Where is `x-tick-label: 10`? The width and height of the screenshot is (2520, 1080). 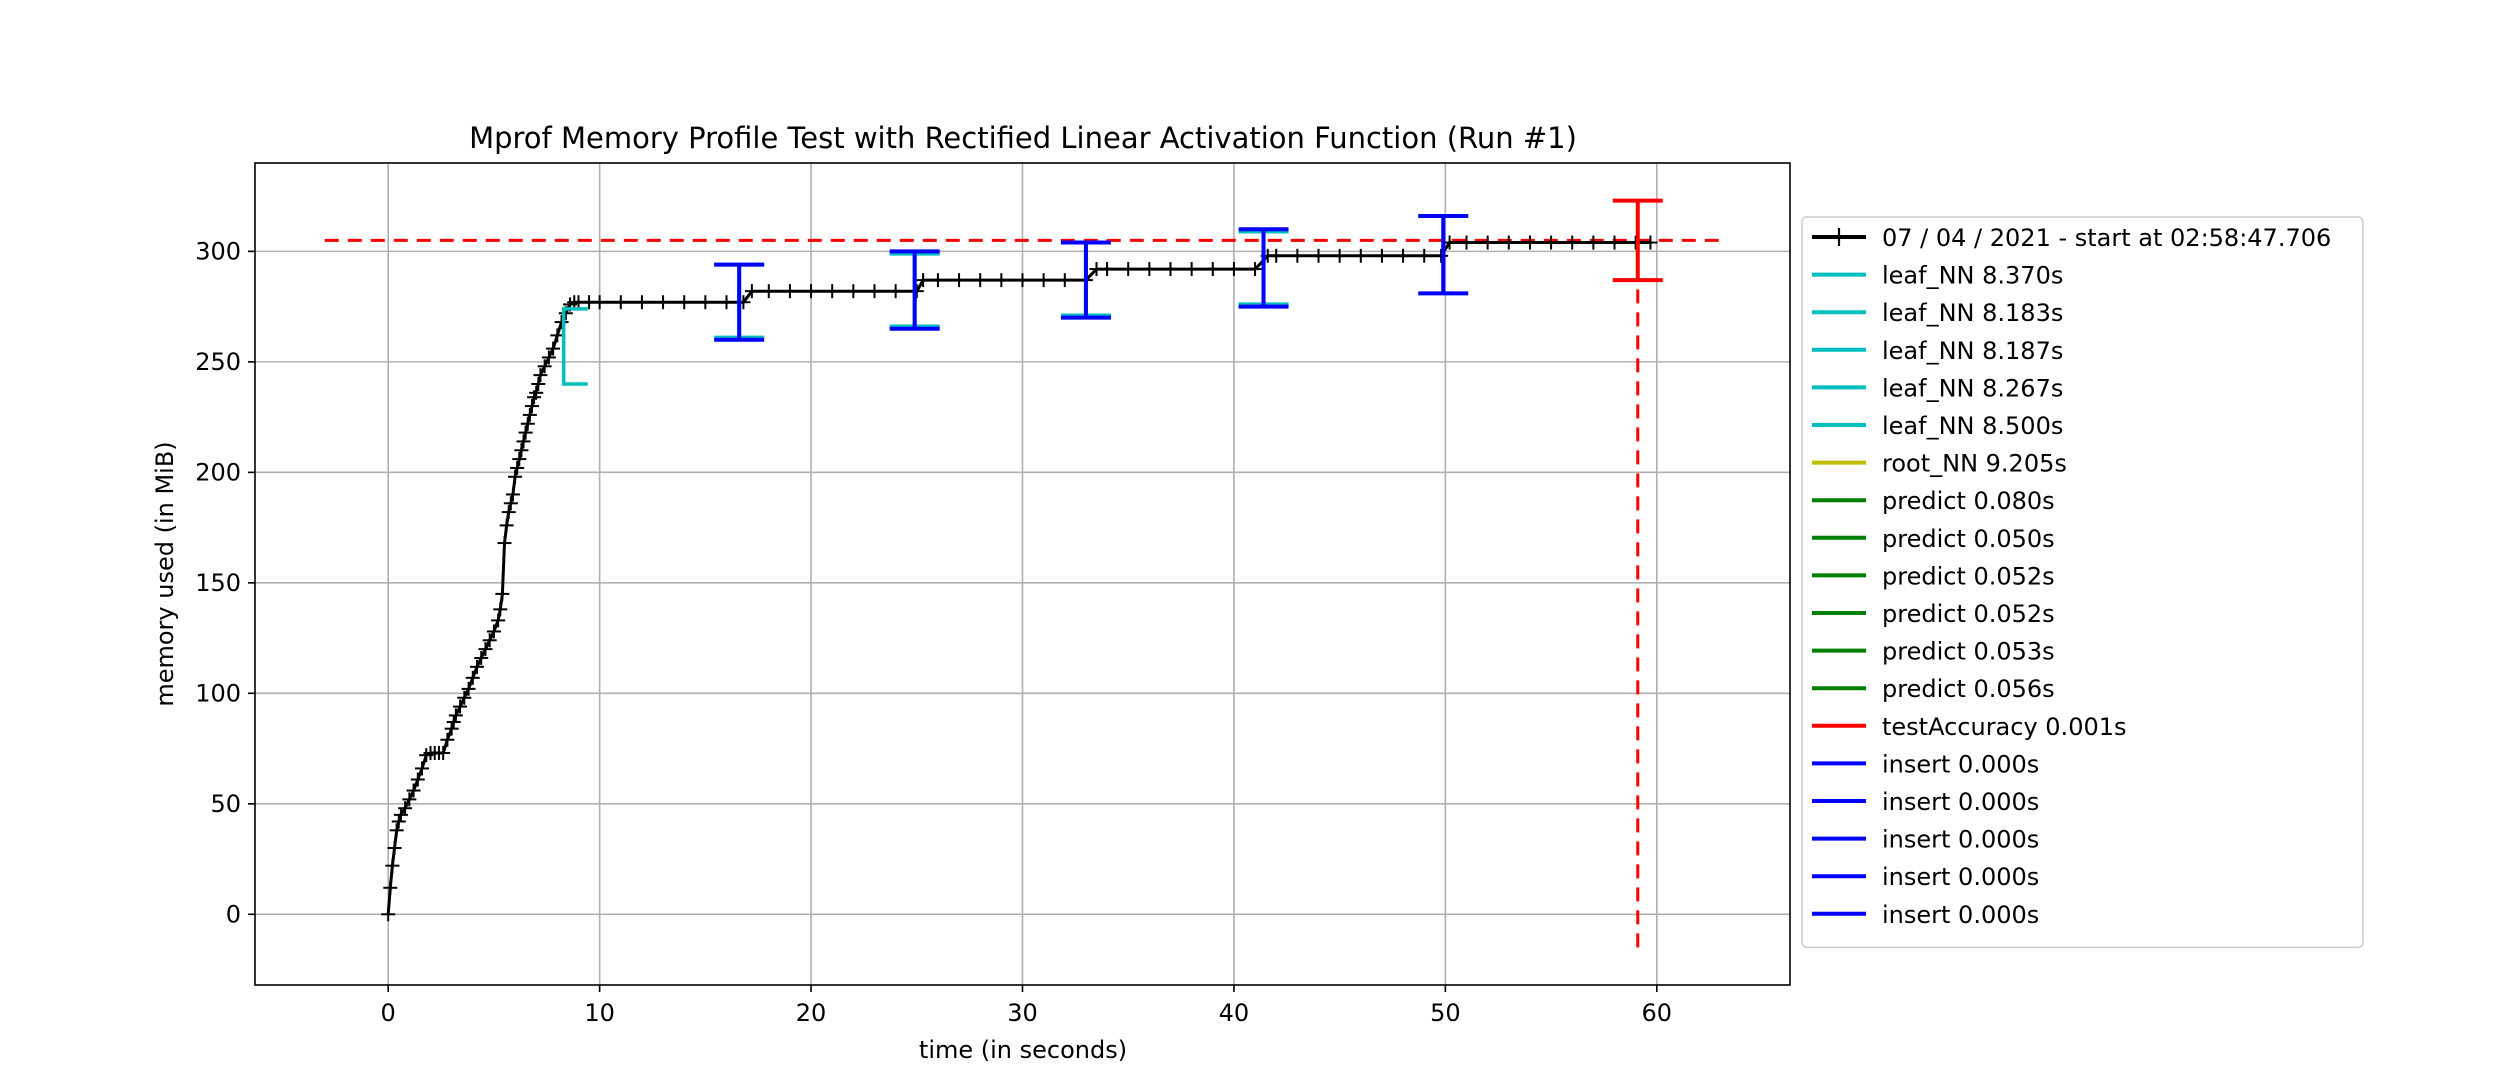
x-tick-label: 10 is located at coordinates (599, 1013).